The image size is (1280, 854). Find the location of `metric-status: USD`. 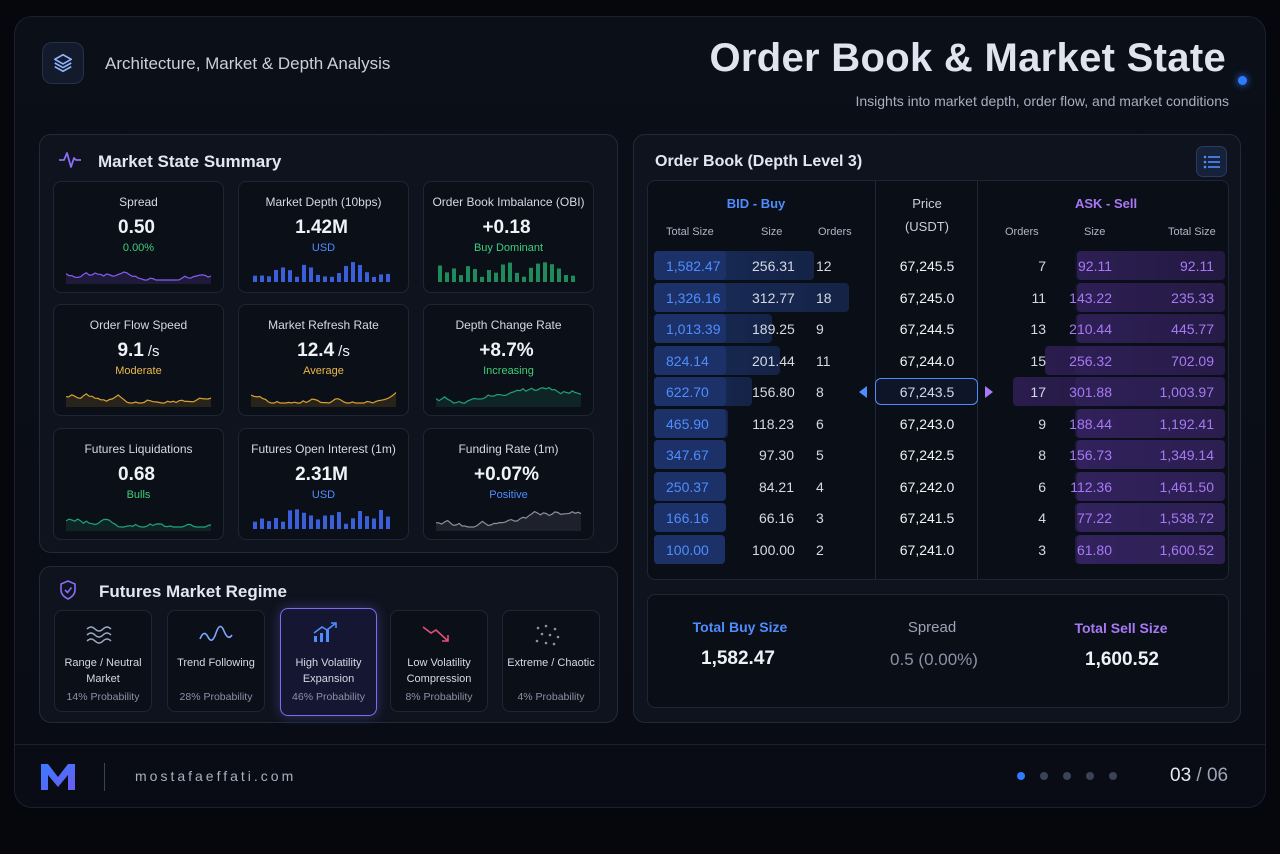

metric-status: USD is located at coordinates (323, 495).